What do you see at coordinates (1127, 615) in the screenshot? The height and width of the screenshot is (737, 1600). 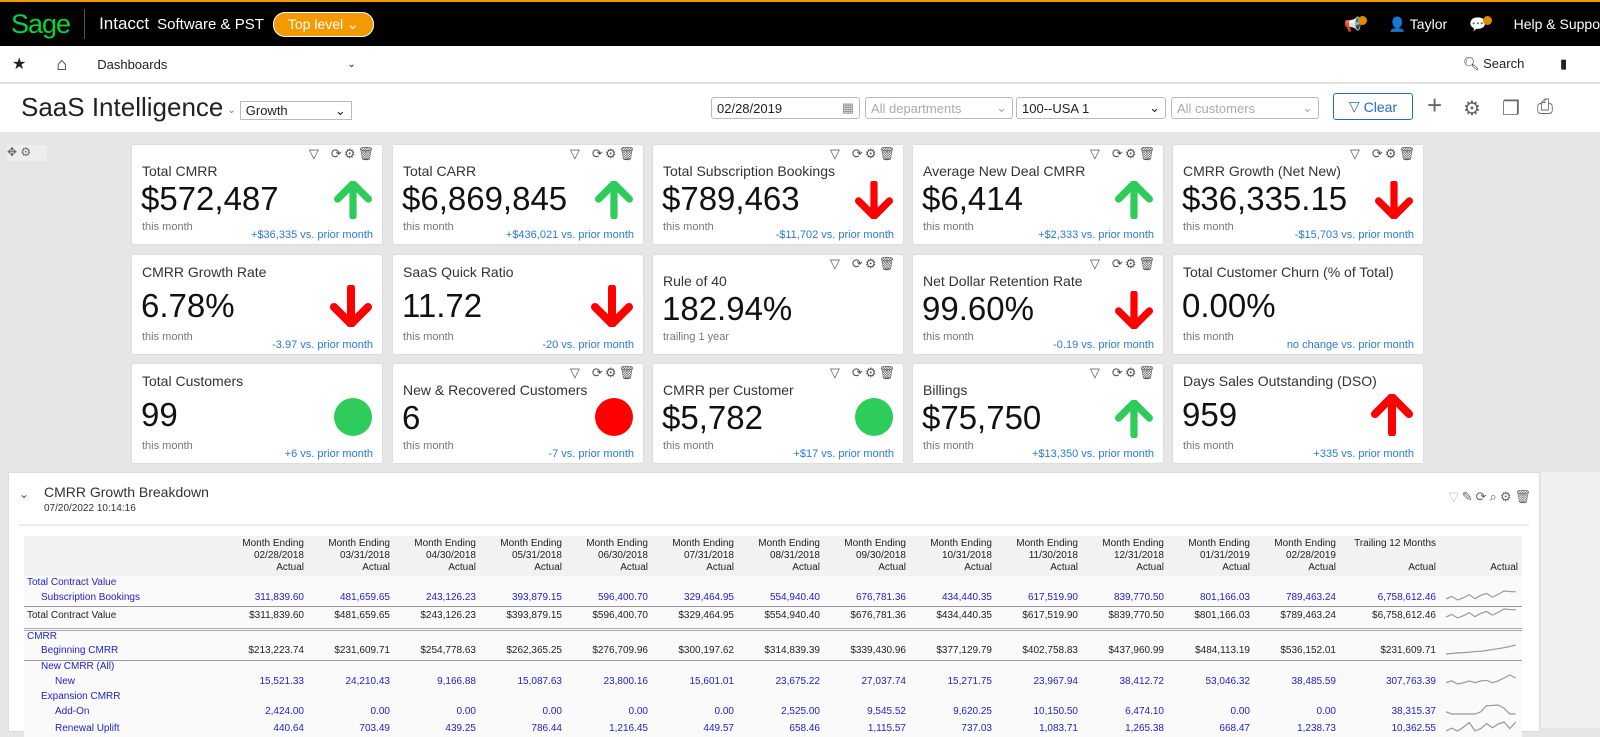 I see `cell-value: $839,770.50` at bounding box center [1127, 615].